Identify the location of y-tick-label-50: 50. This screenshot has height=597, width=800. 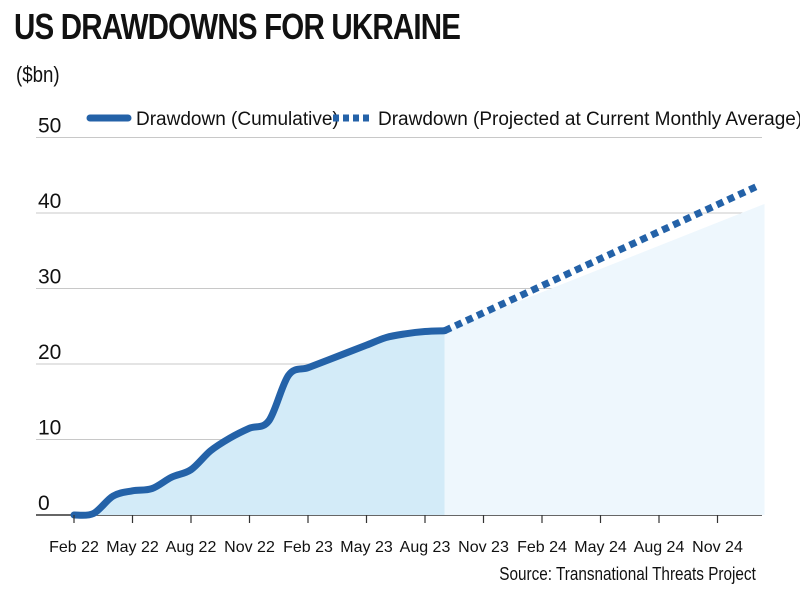
(49, 126).